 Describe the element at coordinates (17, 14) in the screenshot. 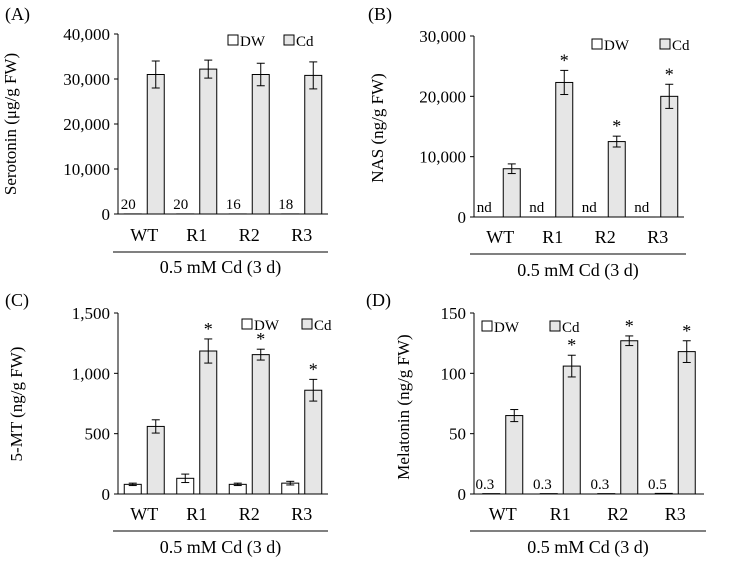

I see `panel-label: (A)` at that location.